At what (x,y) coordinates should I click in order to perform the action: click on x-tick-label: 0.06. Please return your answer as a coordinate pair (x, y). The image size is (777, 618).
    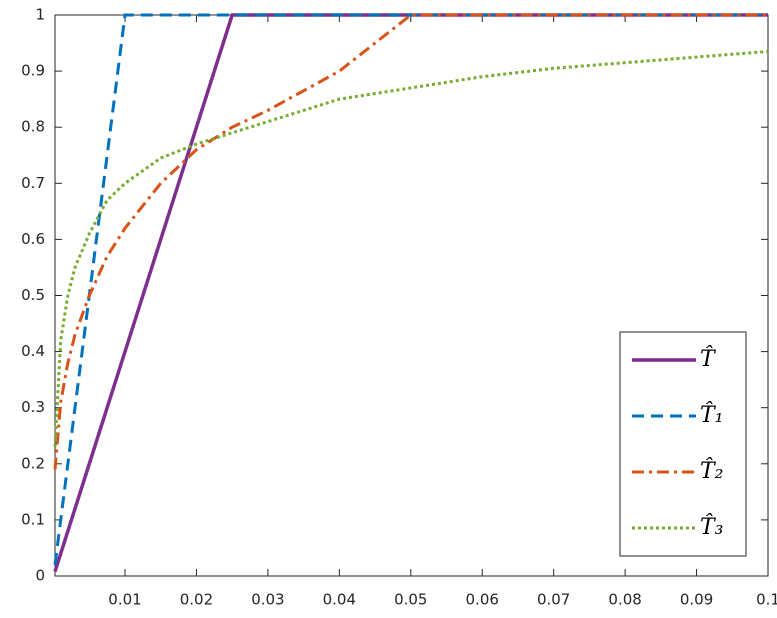
    Looking at the image, I should click on (482, 600).